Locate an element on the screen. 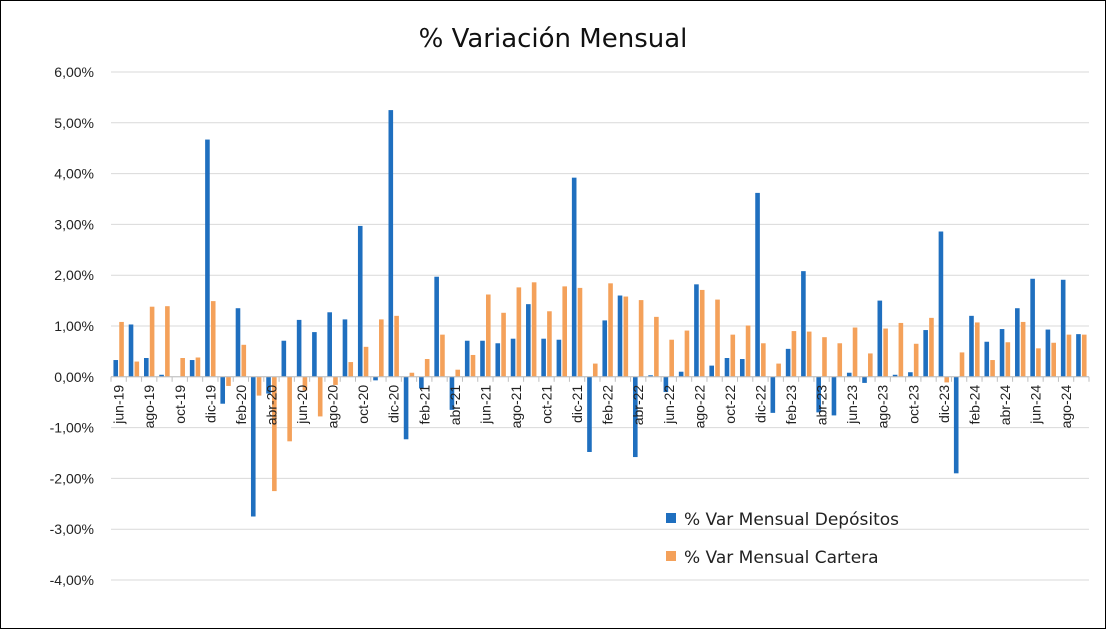 Image resolution: width=1106 pixels, height=629 pixels. x-tick-label: oct-21 is located at coordinates (547, 404).